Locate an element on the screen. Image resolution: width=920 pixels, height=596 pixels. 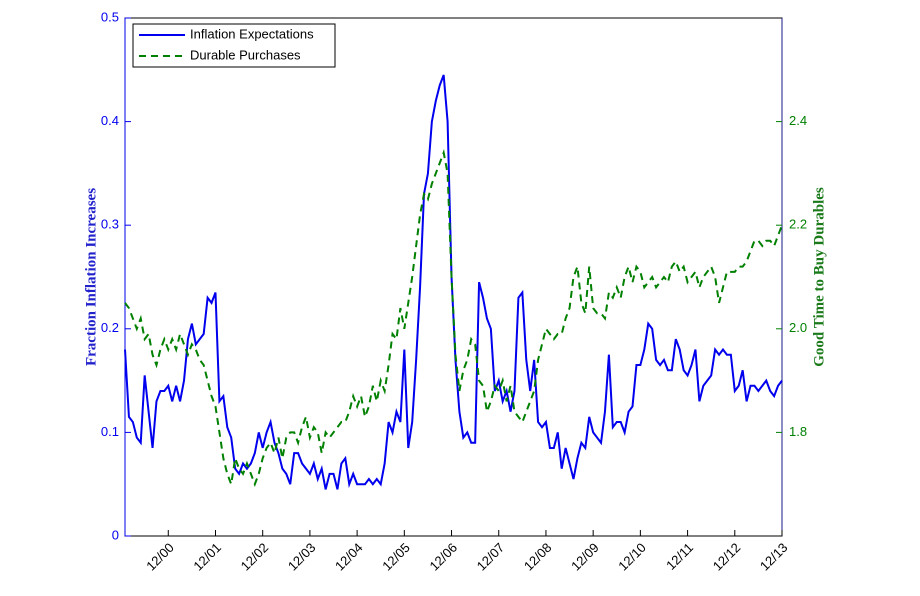
x-tick-label: 12/00 is located at coordinates (160, 557).